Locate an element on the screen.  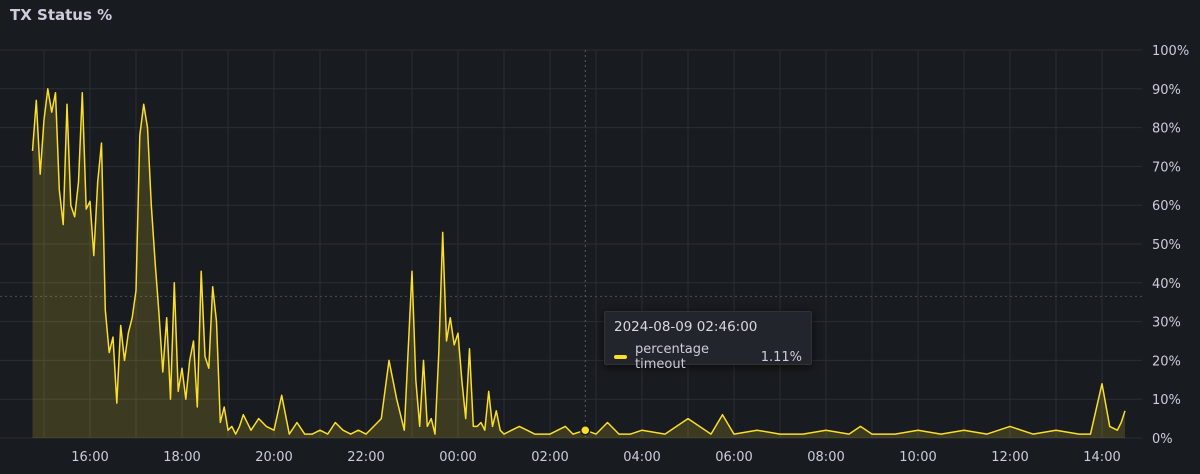
series-color-swatch is located at coordinates (620, 357).